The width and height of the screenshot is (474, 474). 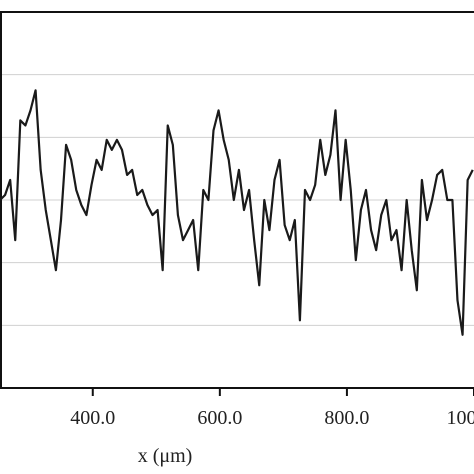 I want to click on x-tick-label: 600.0, so click(x=219, y=418).